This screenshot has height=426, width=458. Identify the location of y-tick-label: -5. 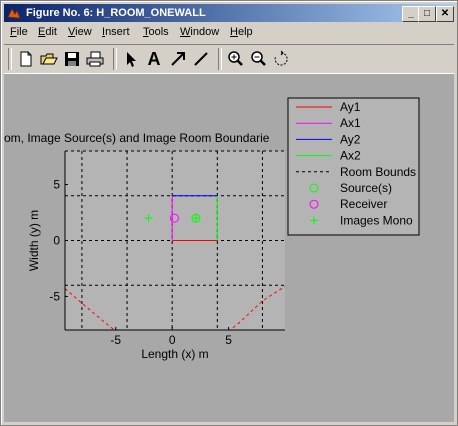
(54, 296).